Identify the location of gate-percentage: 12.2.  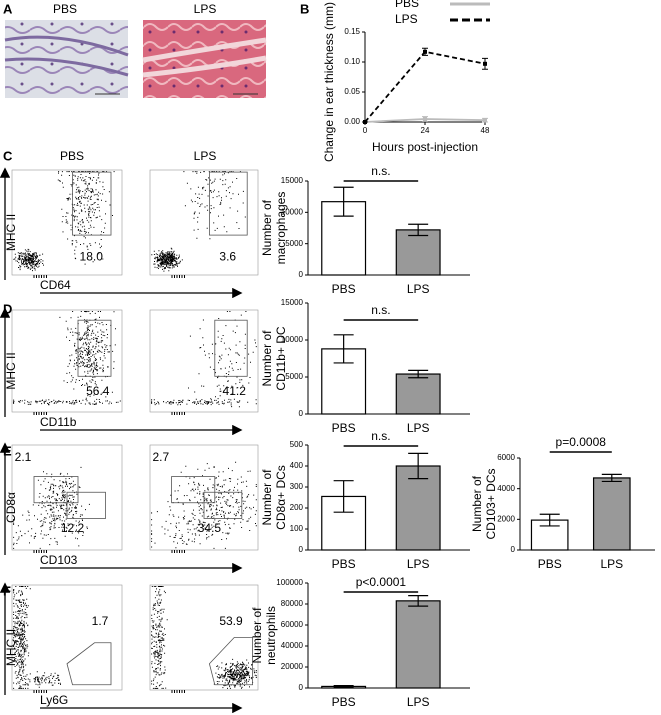
(73, 528).